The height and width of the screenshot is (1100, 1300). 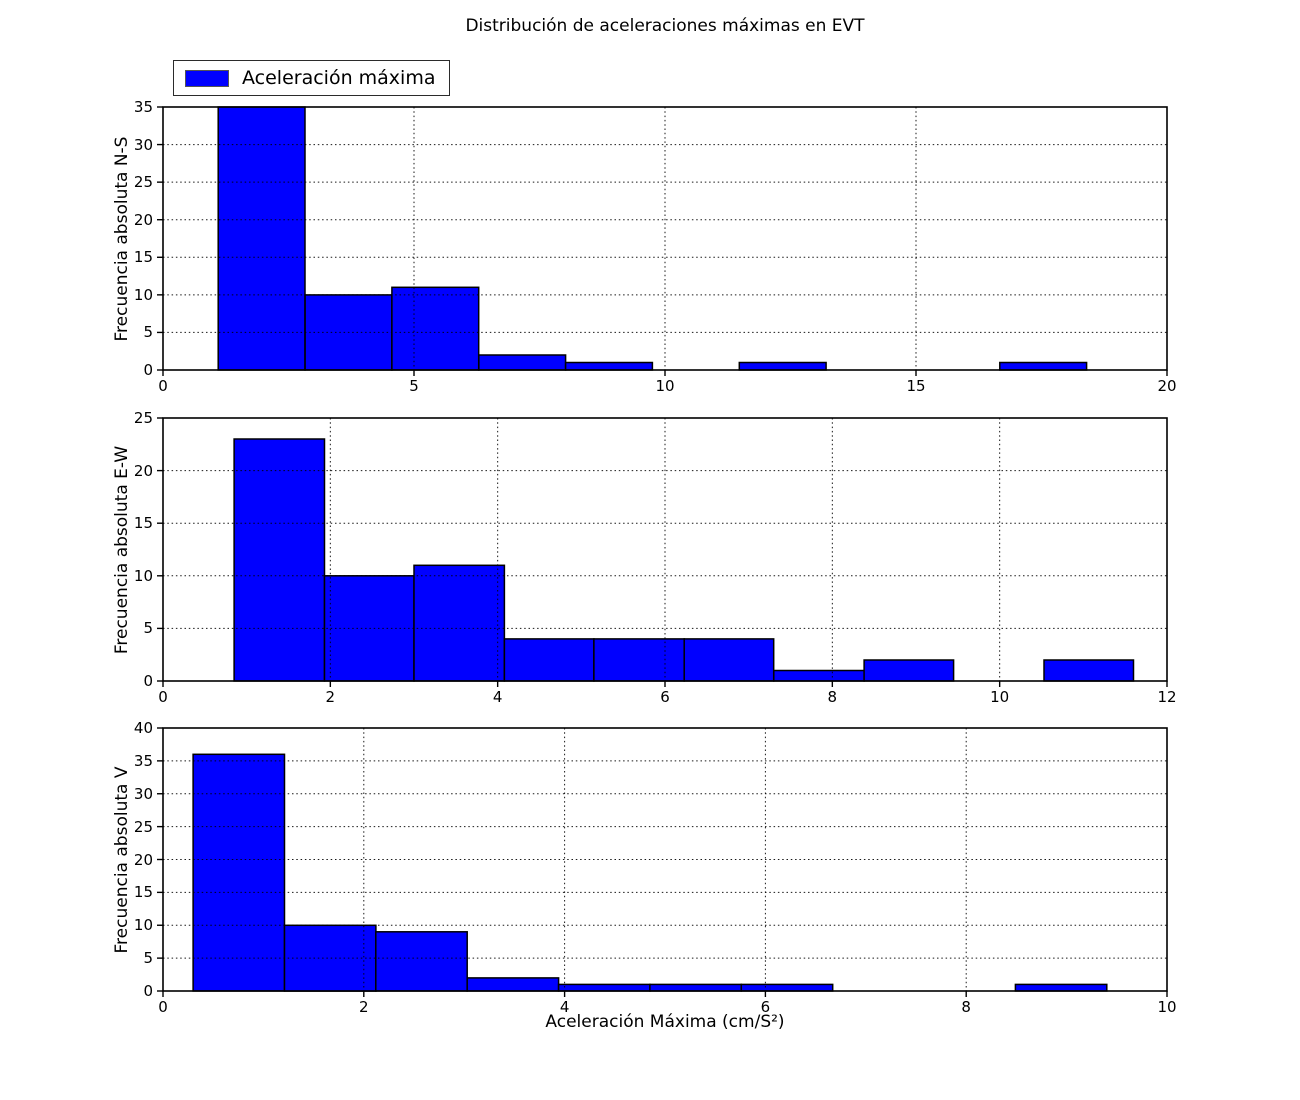 I want to click on ylabel-ew: Frecuencia absoluta E-W, so click(x=122, y=550).